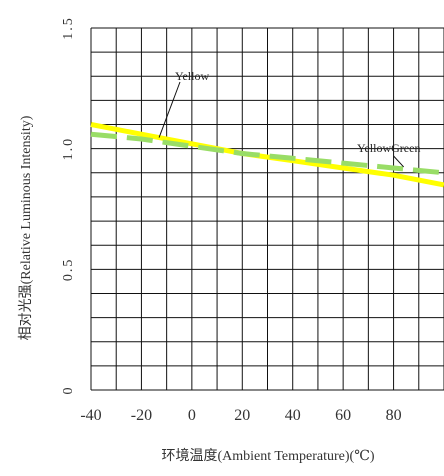 The height and width of the screenshot is (476, 444). I want to click on leader-line-yellow, so click(169, 109).